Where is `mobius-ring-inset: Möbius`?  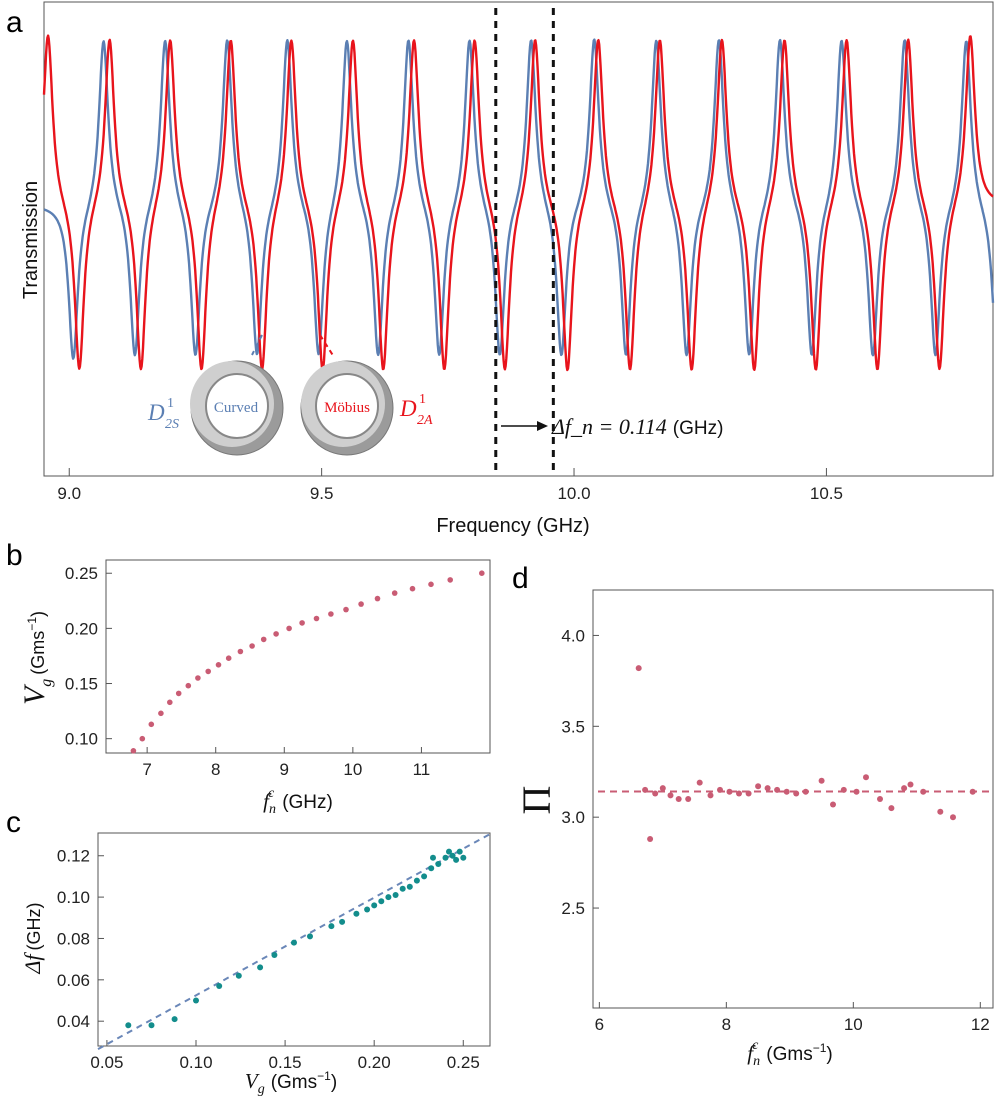 mobius-ring-inset: Möbius is located at coordinates (347, 395).